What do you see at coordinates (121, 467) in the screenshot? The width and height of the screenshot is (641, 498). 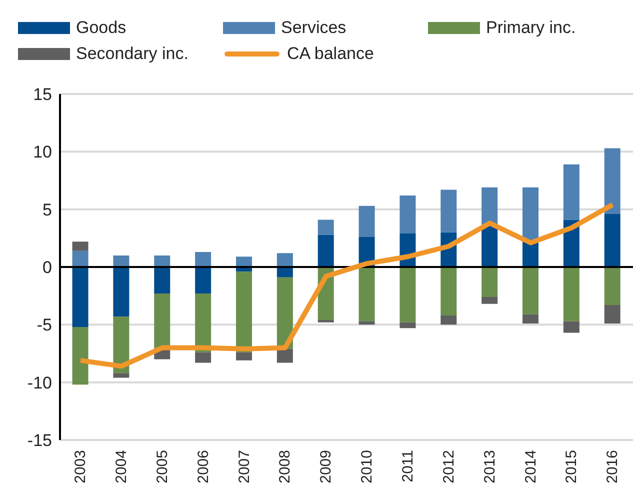 I see `x-tick-label: 2004` at bounding box center [121, 467].